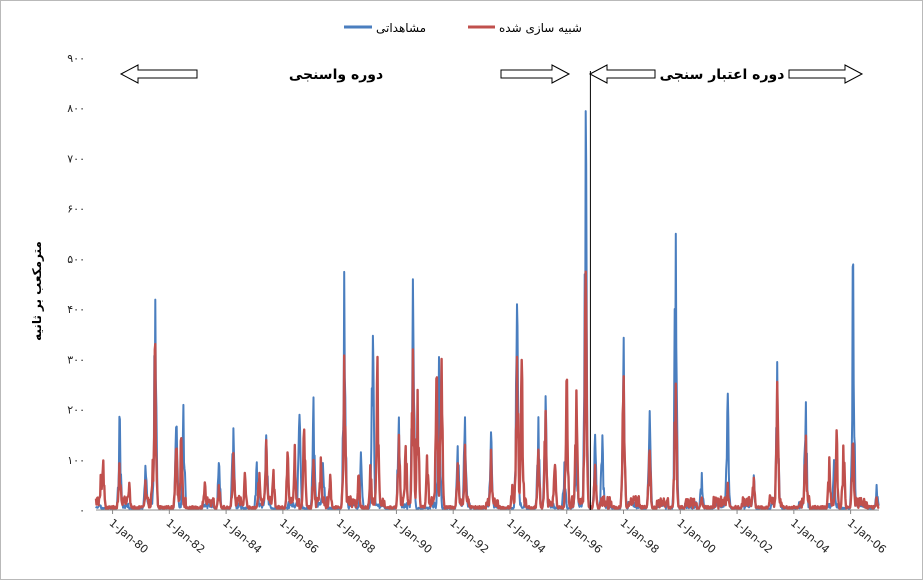 This screenshot has width=923, height=580. Describe the element at coordinates (526, 536) in the screenshot. I see `x-tick-label: 1-Jan-94` at that location.